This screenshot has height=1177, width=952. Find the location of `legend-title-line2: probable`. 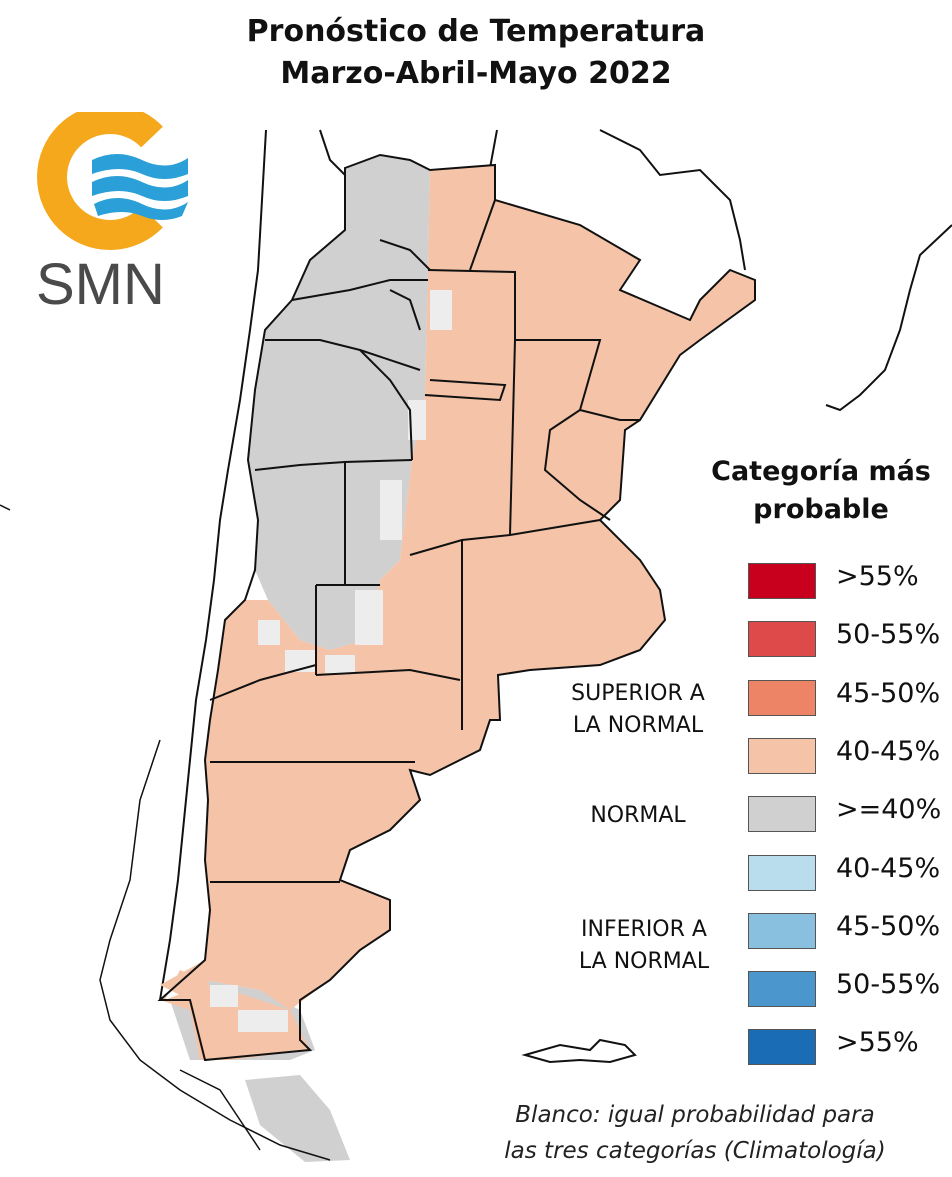

legend-title-line2: probable is located at coordinates (821, 509).